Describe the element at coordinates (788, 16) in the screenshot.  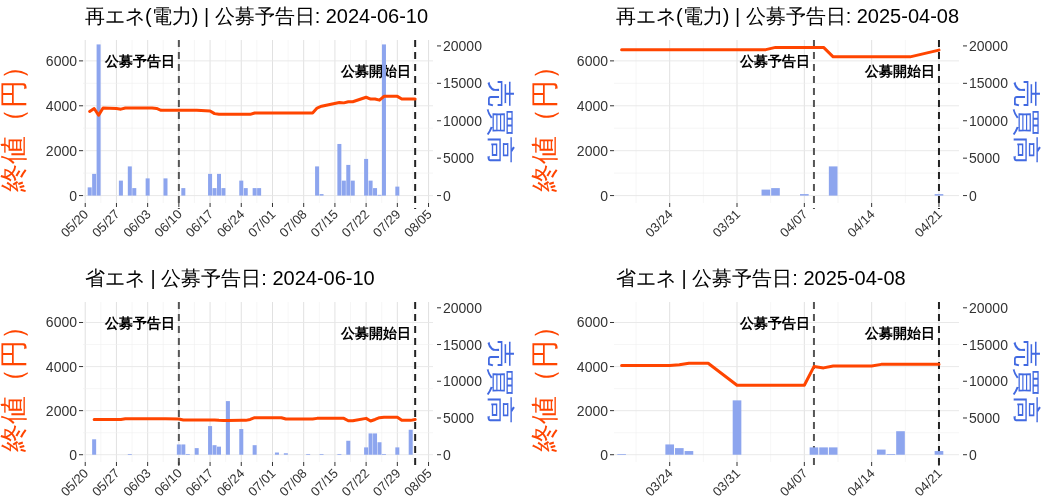
I see `chart-title: 再エネ(電力) | 公募予告日: 2025-04-08` at that location.